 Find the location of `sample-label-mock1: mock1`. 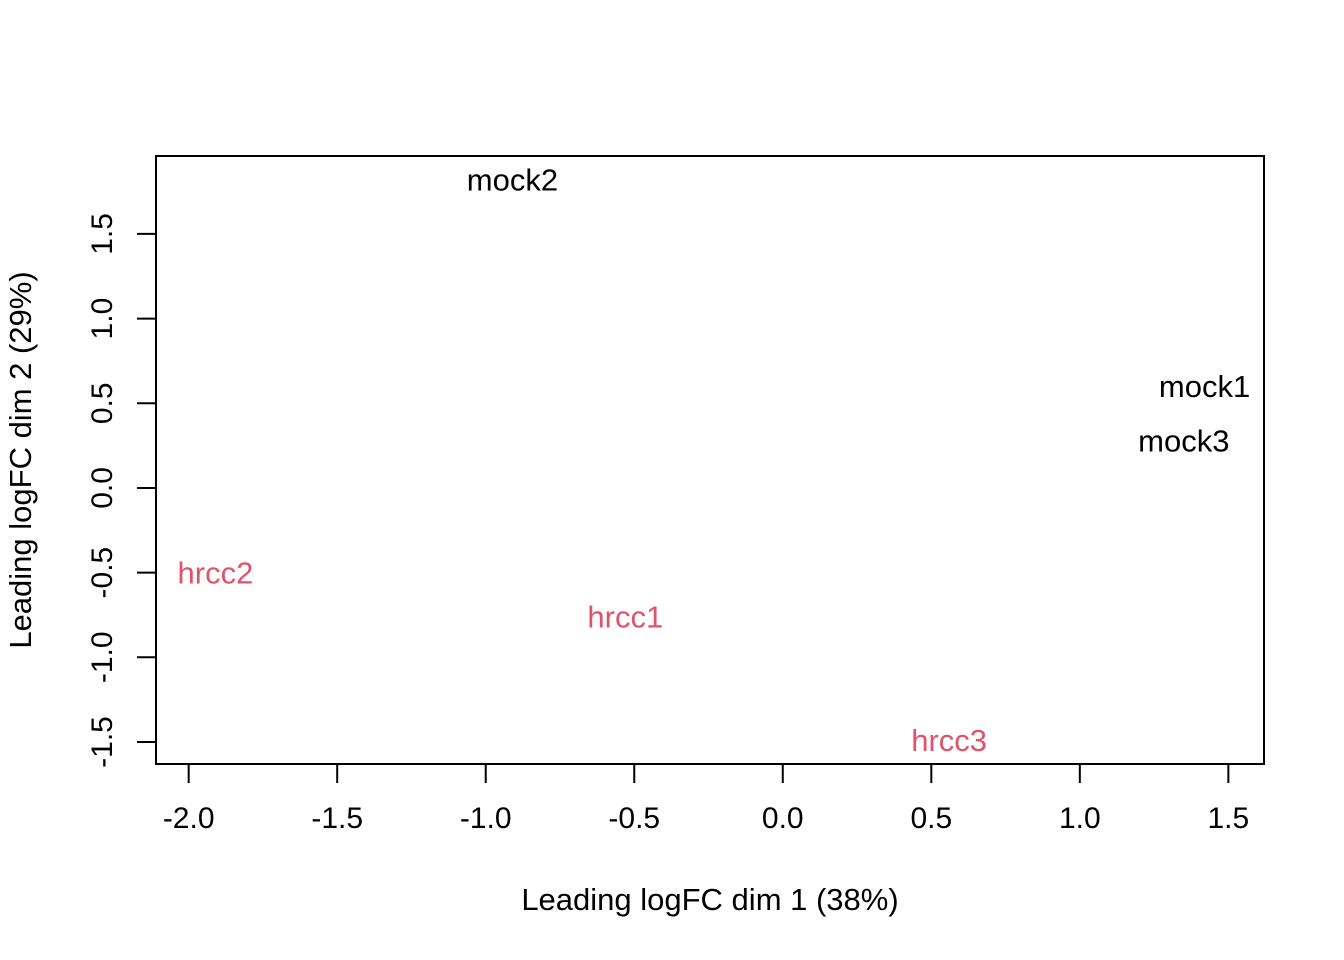

sample-label-mock1: mock1 is located at coordinates (1204, 386).